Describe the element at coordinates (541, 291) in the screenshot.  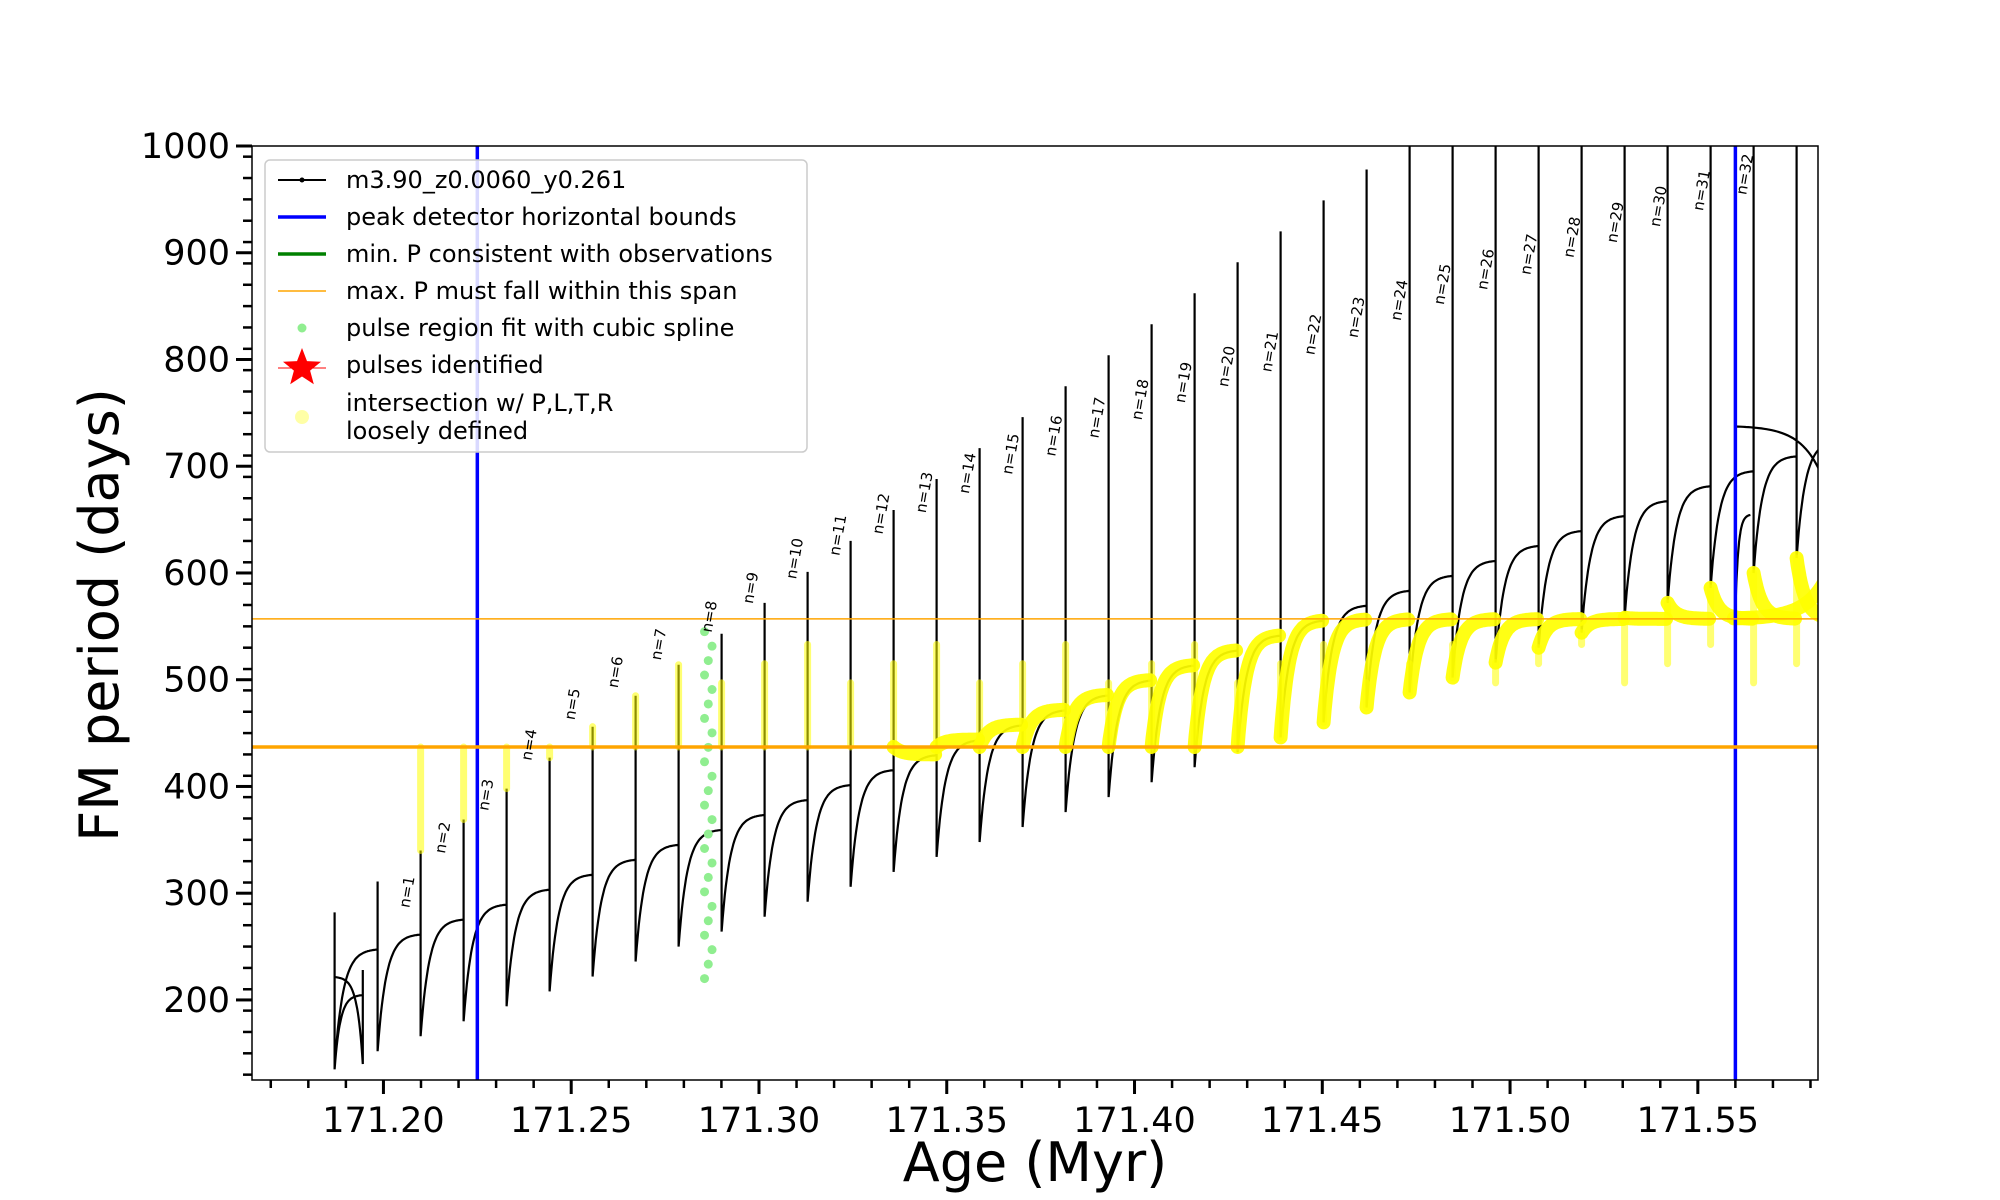
I see `legend-label: max. P must fall within this span` at that location.